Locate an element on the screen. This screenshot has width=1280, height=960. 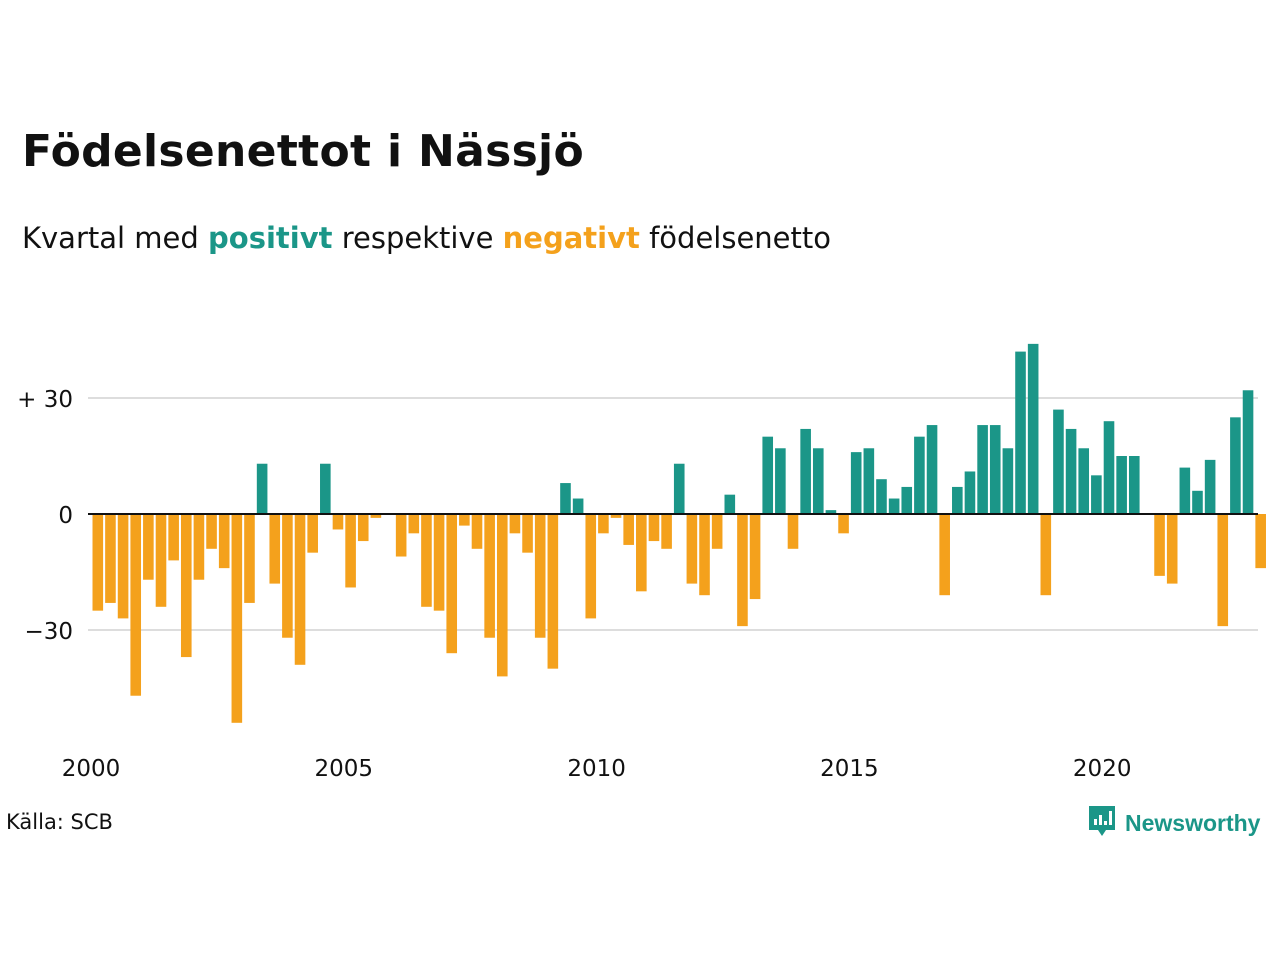
x-axis-labels: 2000 2005 2010 2015 2020 is located at coordinates (597, 769).